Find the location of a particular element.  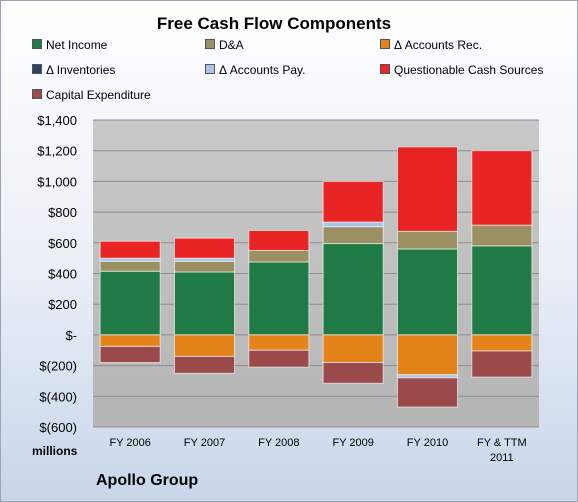

y-tick-label: $(600) is located at coordinates (58, 427).